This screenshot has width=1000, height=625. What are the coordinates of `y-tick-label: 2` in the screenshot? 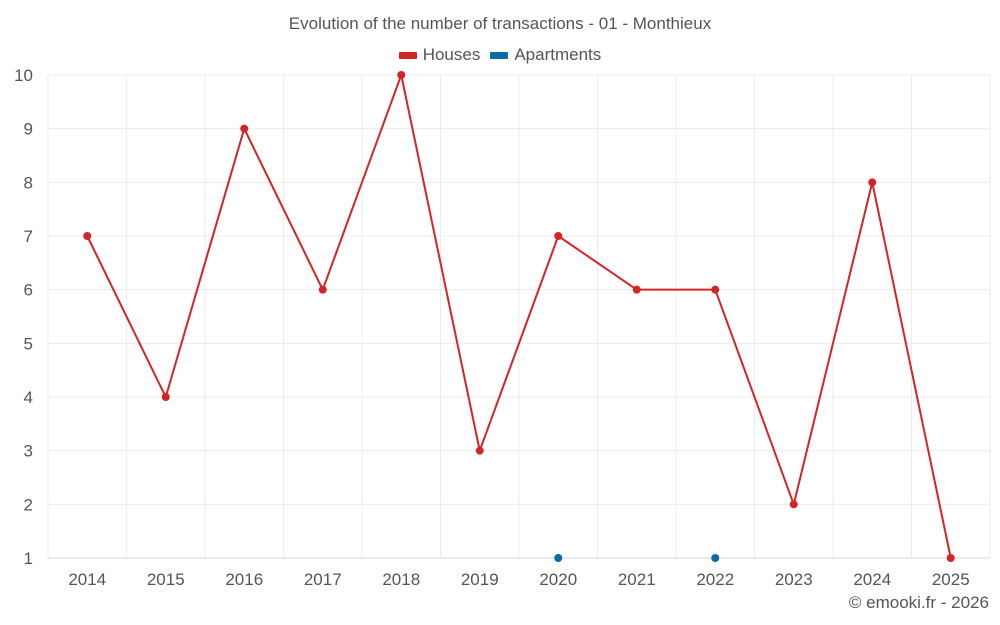 It's located at (28, 504).